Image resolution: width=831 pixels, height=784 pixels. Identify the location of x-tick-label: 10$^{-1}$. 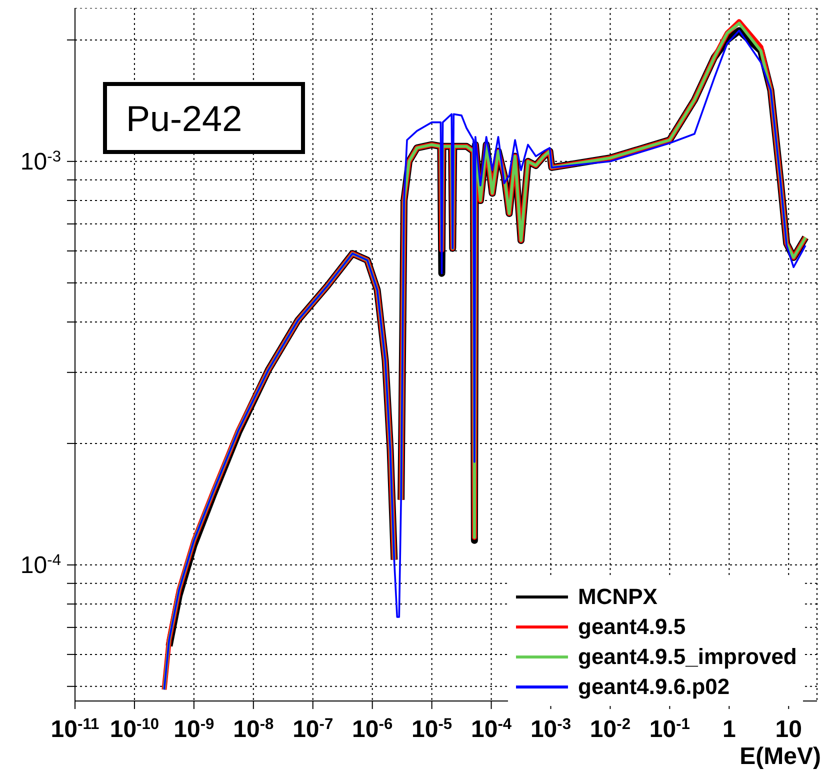
(669, 729).